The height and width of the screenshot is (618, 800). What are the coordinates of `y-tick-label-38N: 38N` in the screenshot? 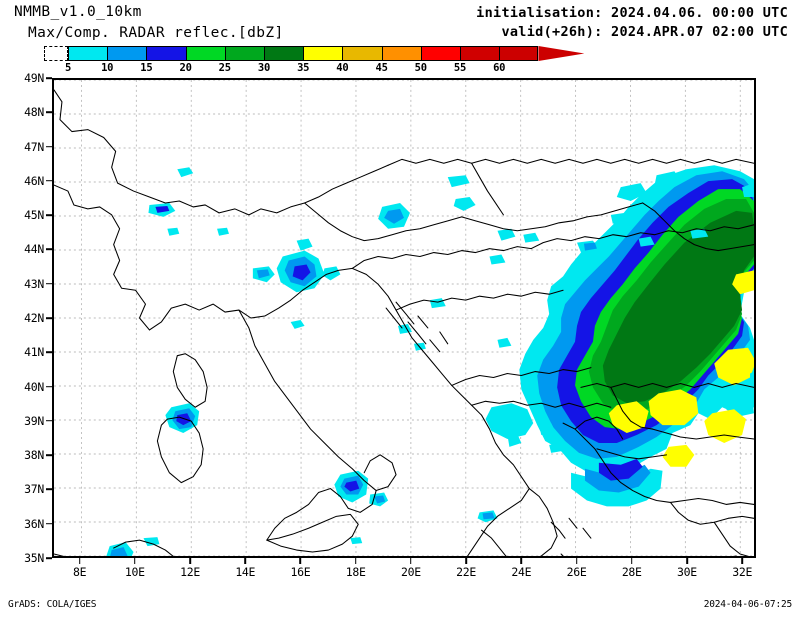 It's located at (34, 455).